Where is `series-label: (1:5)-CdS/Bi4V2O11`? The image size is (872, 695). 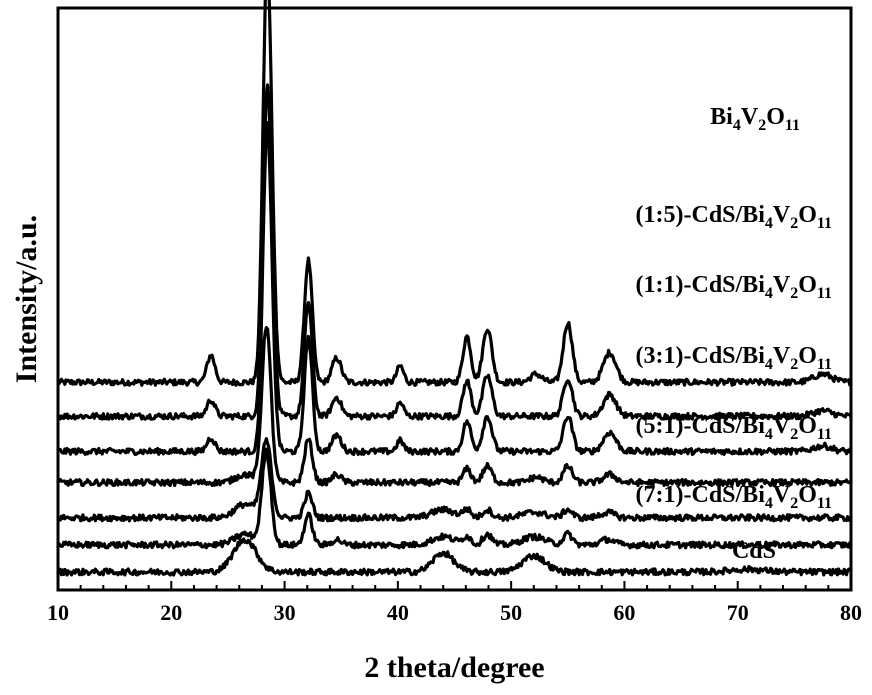 series-label: (1:5)-CdS/Bi4V2O11 is located at coordinates (734, 217).